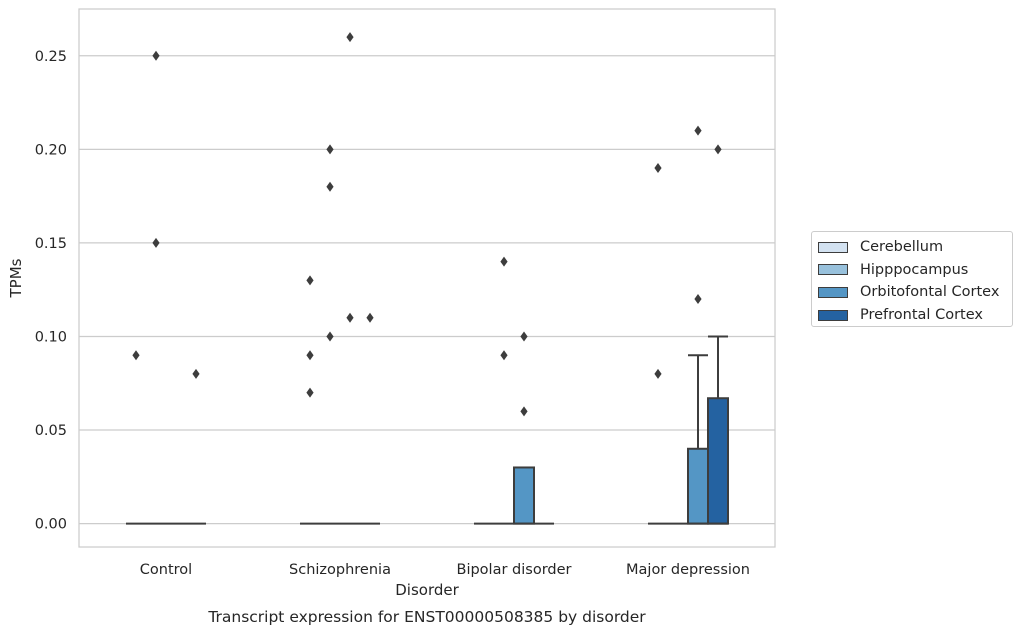  I want to click on legend-item-orbitofrontal-cortex: Orbitofontal Cortex, so click(915, 292).